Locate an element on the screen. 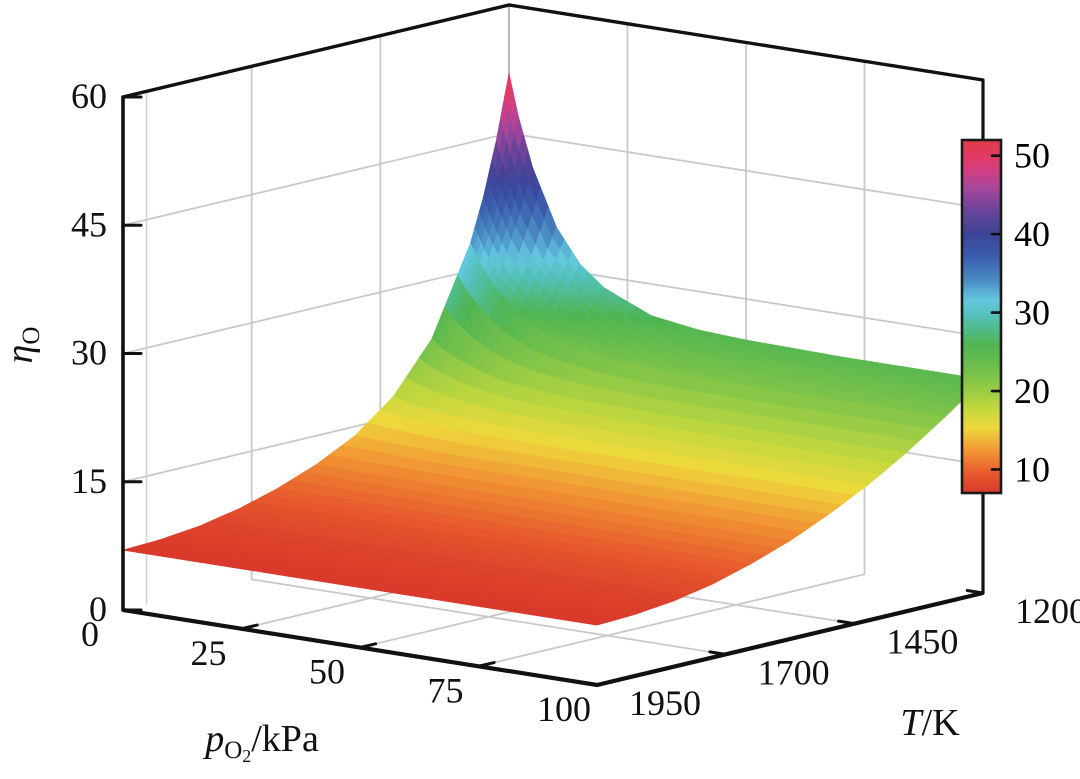 This screenshot has height=779, width=1080. svg-text: 1700 is located at coordinates (794, 672).